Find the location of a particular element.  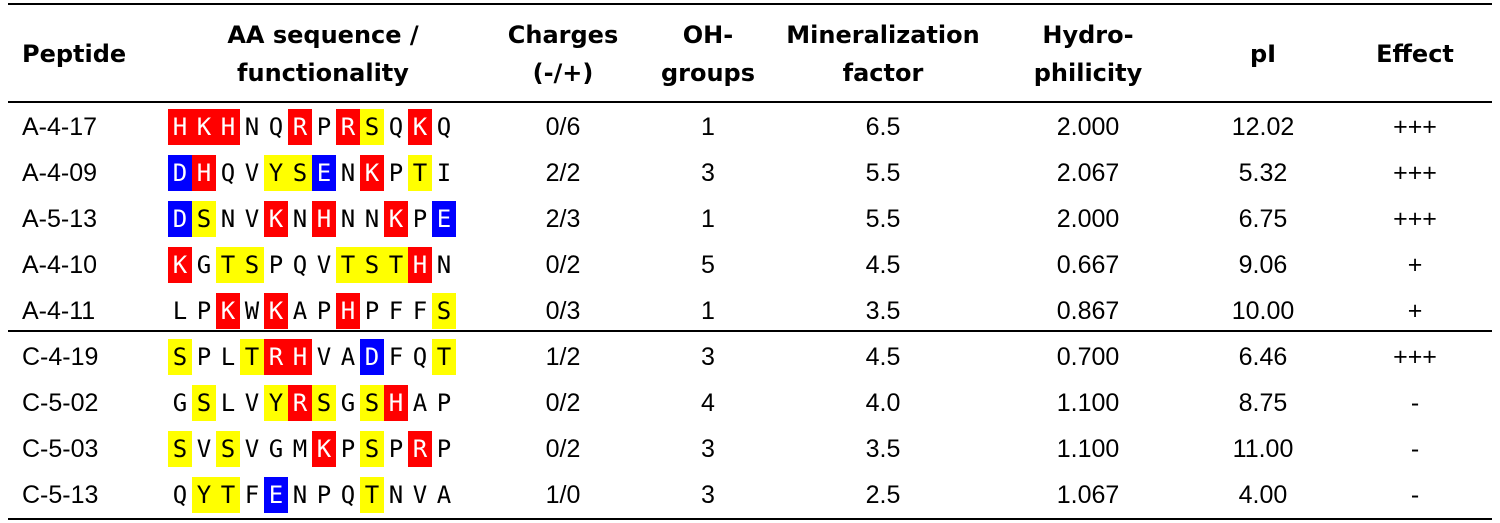

peptide-name: C-5-02 is located at coordinates (60, 402).